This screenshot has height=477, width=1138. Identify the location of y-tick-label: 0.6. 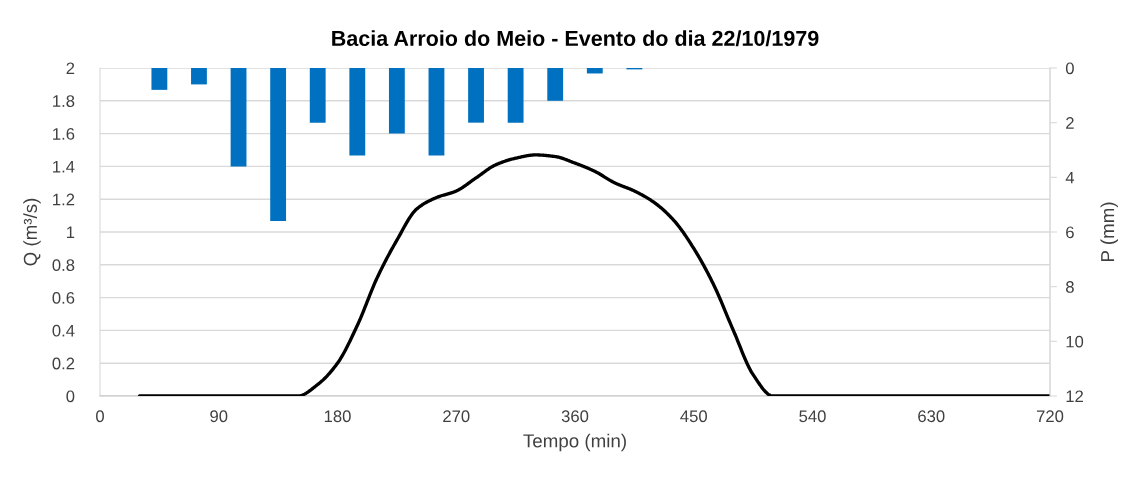
(63, 298).